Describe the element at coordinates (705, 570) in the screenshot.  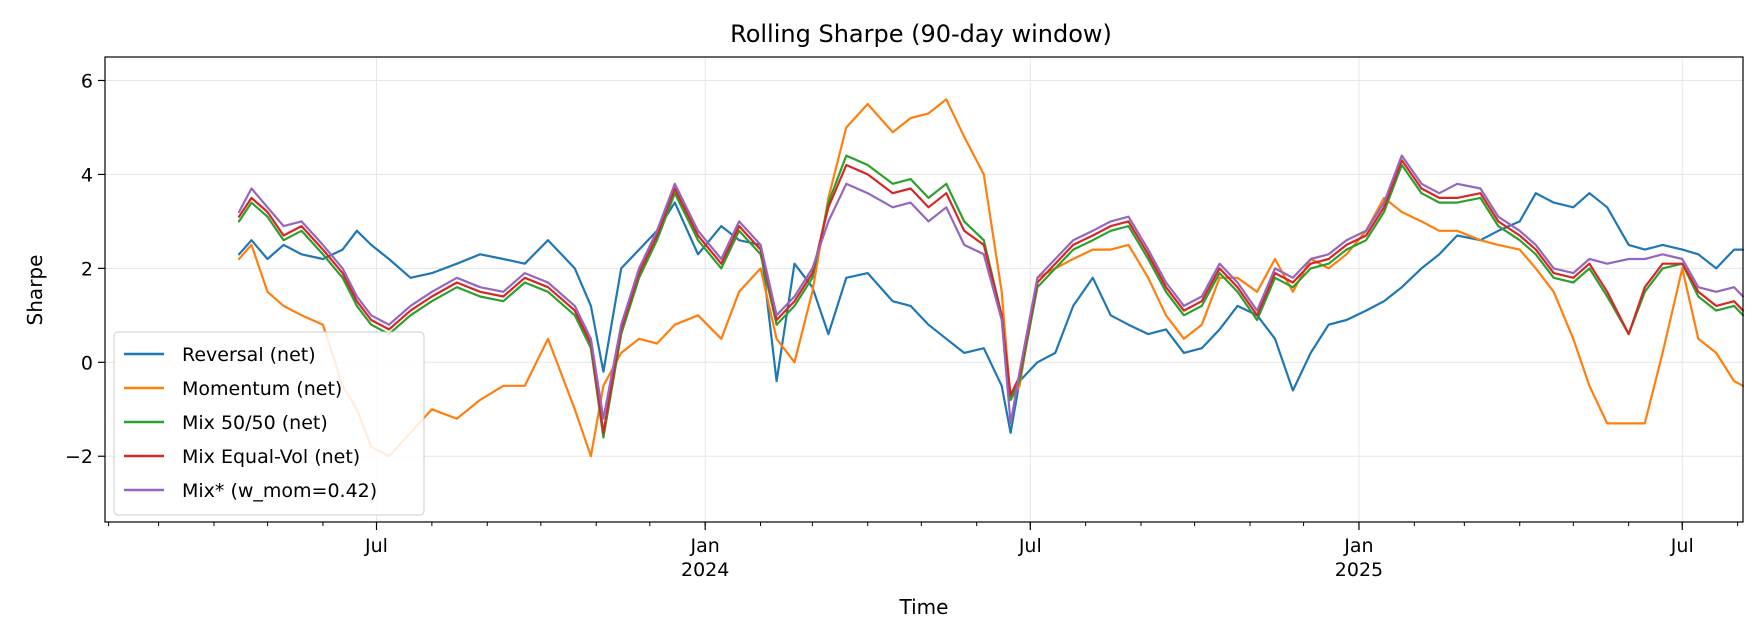
I see `x-tick-year-label: 2024` at that location.